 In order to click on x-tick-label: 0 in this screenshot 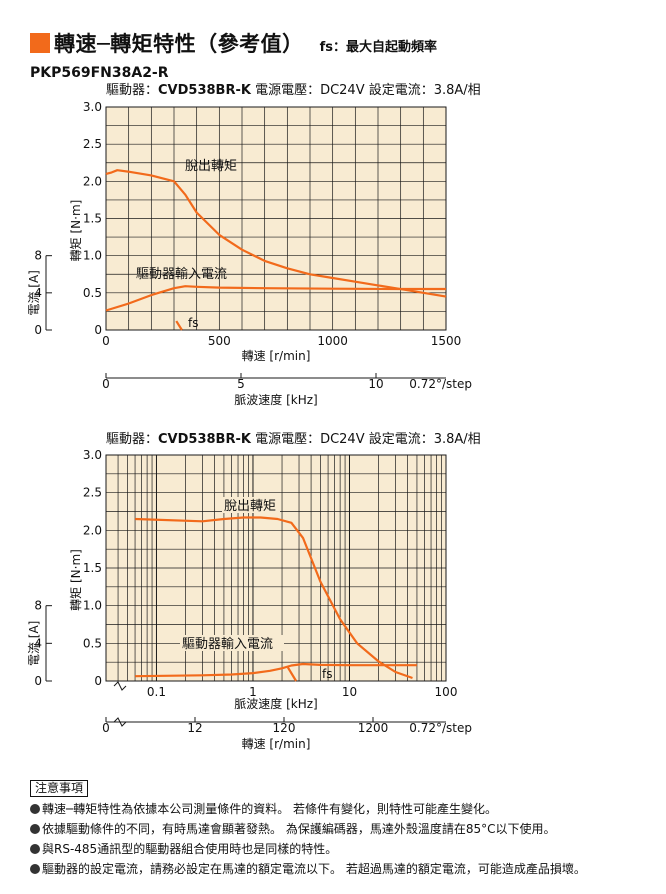, I will do `click(106, 341)`.